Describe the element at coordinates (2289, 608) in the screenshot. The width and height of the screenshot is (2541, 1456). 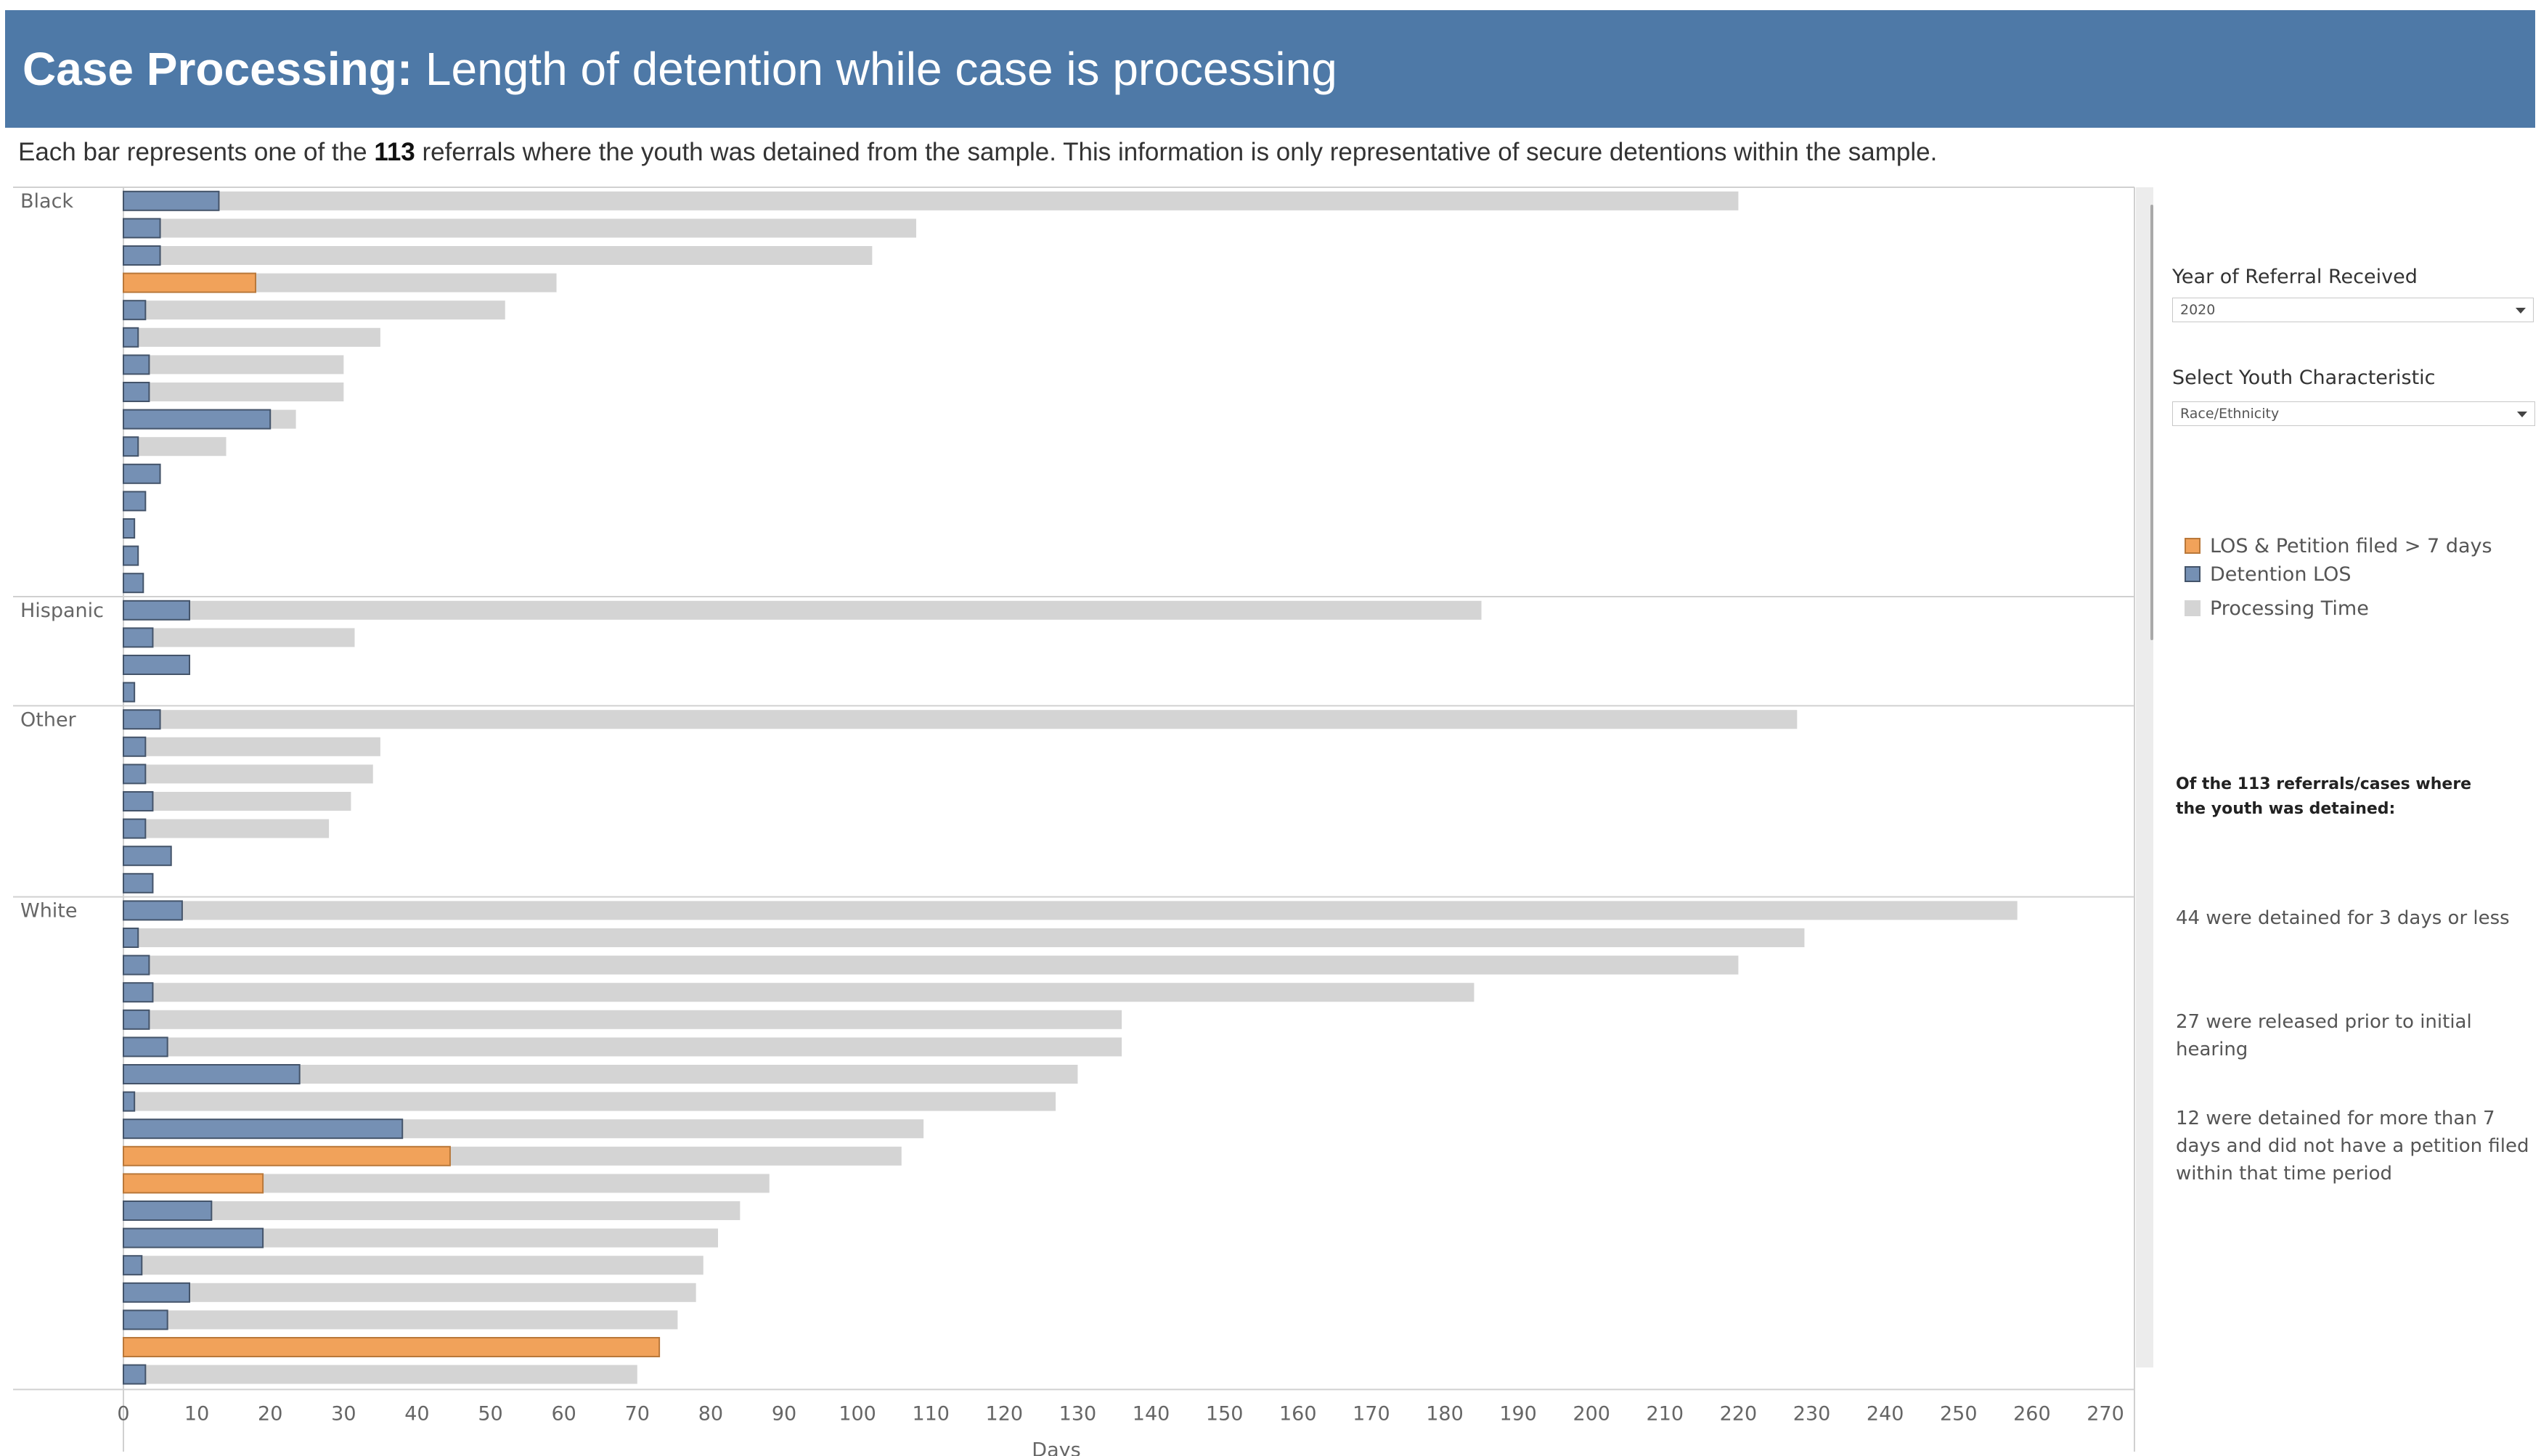
I see `legend-label-processing: Processing Time` at that location.